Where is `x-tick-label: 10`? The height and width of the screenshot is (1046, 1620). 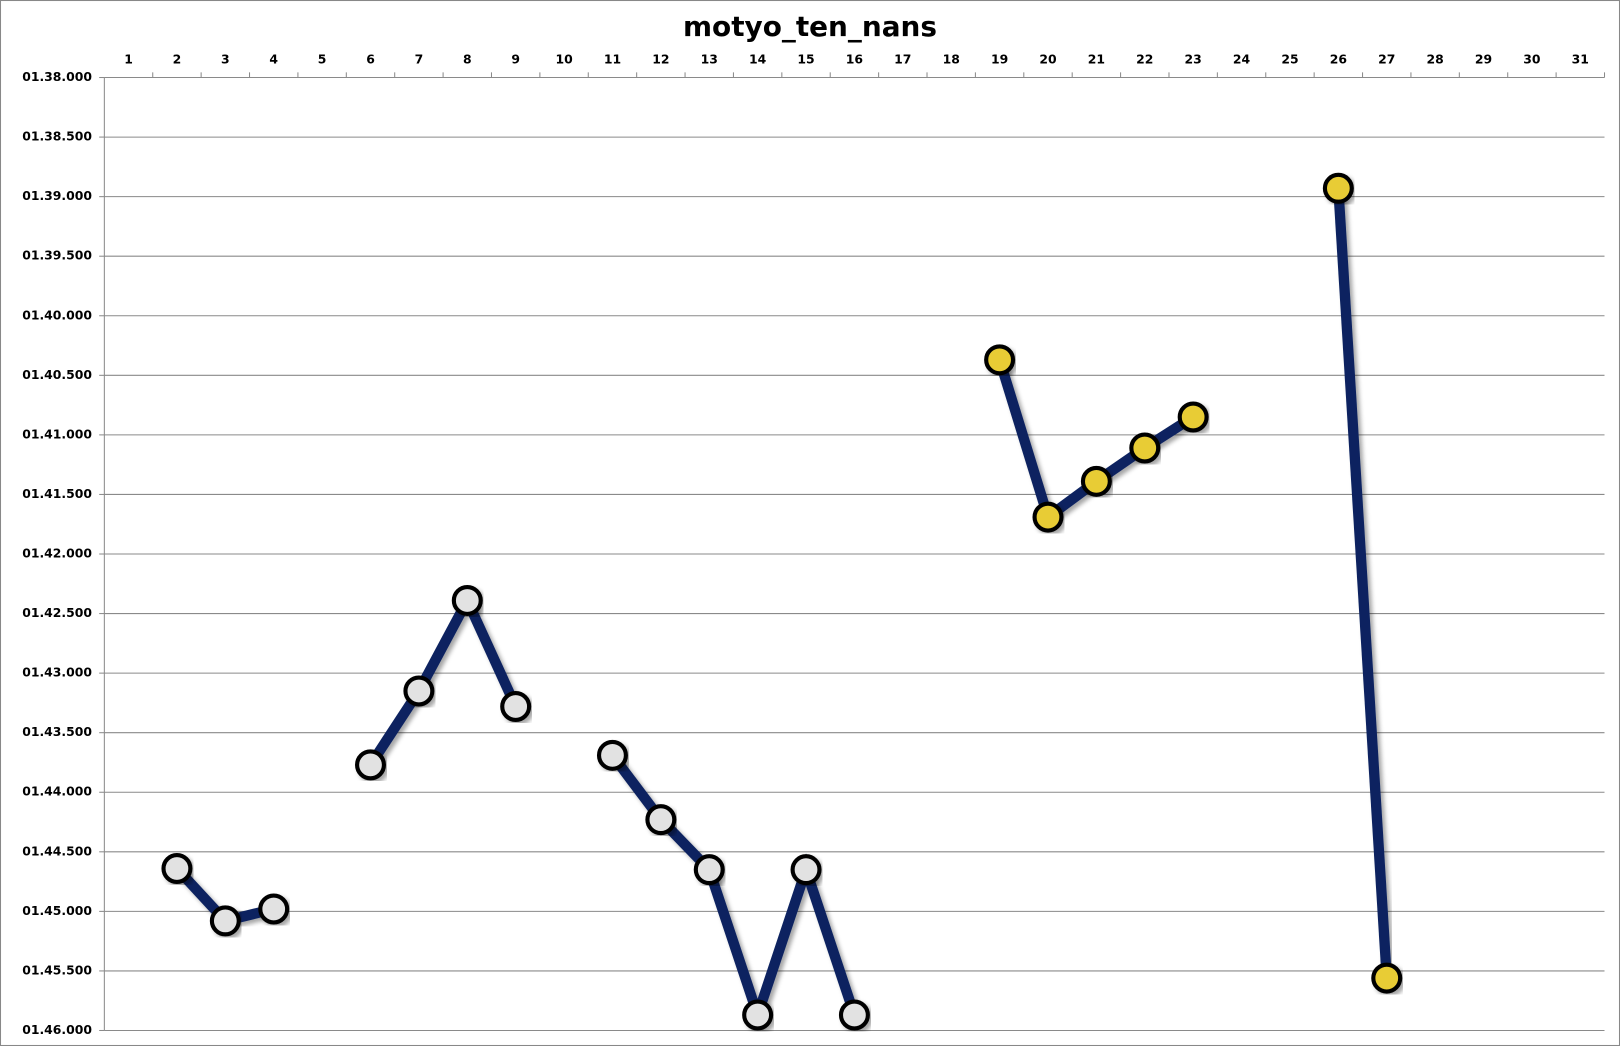
x-tick-label: 10 is located at coordinates (564, 58).